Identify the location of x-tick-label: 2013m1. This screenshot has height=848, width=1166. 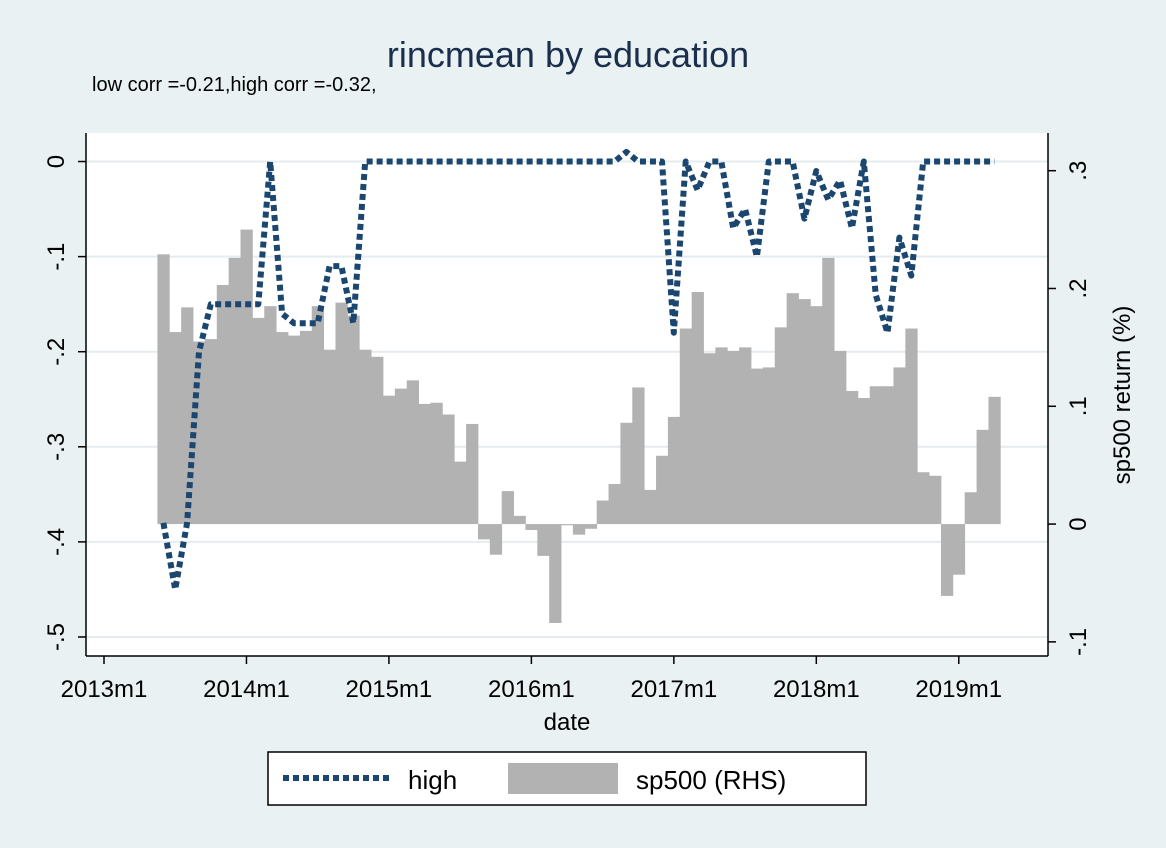
(104, 689).